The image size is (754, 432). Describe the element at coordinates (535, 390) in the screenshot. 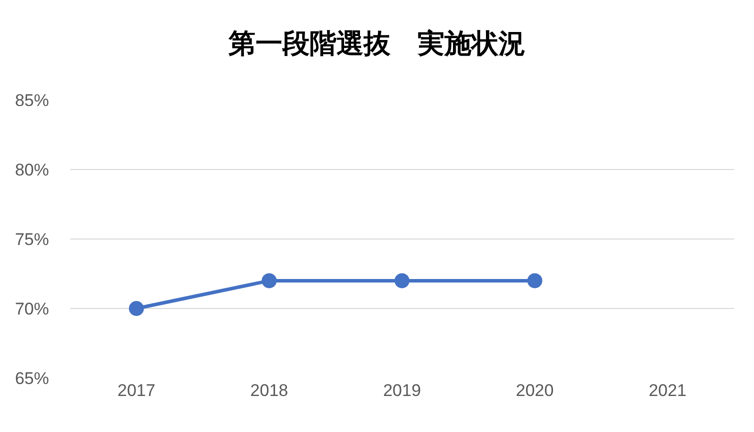

I see `x-tick-label: 2020` at that location.